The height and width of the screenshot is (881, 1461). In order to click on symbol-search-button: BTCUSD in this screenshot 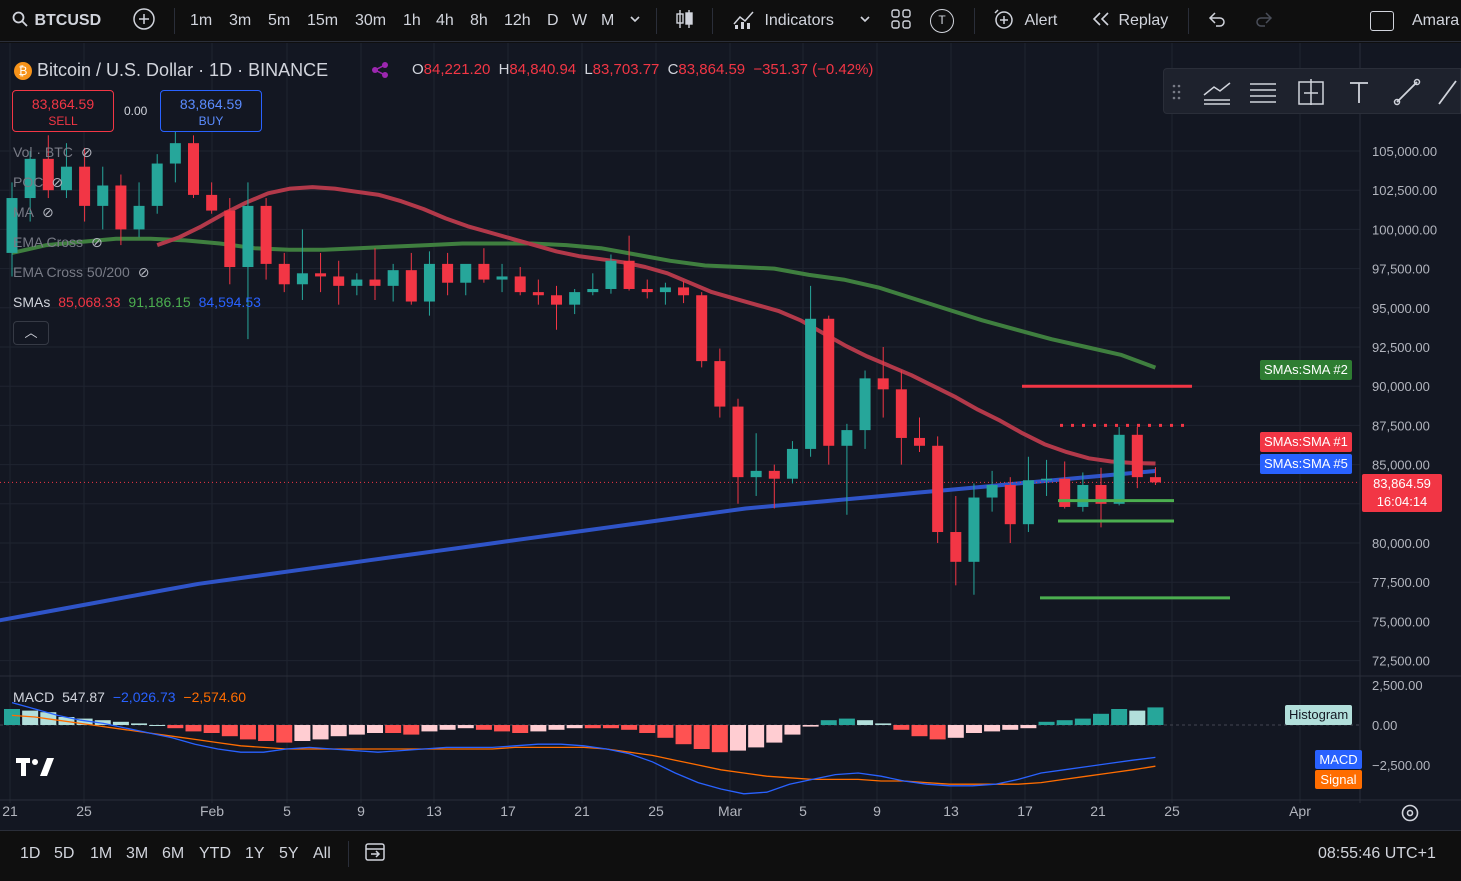, I will do `click(56, 21)`.